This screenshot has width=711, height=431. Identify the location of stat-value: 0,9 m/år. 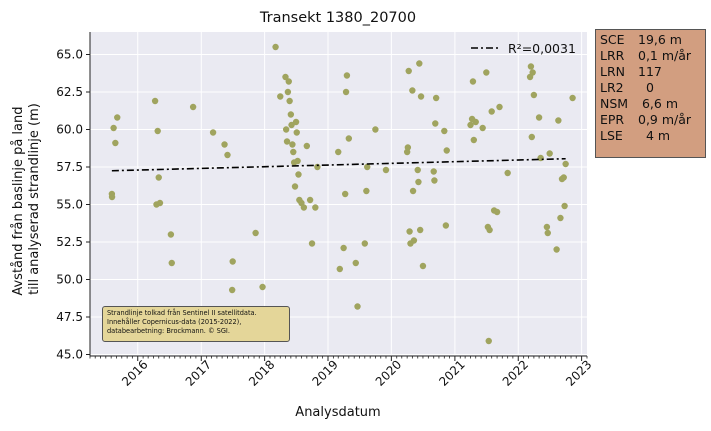
(665, 119).